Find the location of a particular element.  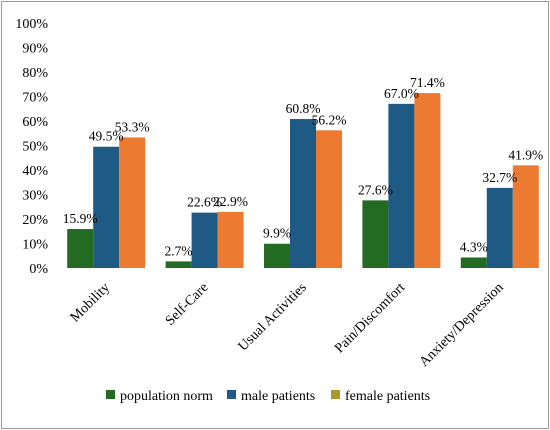

data-label: 71.4% is located at coordinates (427, 82).